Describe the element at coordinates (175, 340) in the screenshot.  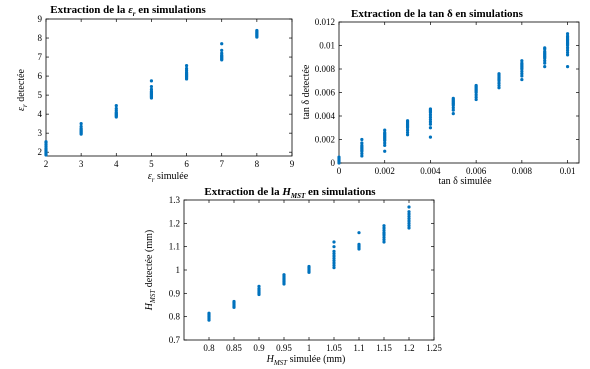
I see `y-tick-label: 0.7` at that location.